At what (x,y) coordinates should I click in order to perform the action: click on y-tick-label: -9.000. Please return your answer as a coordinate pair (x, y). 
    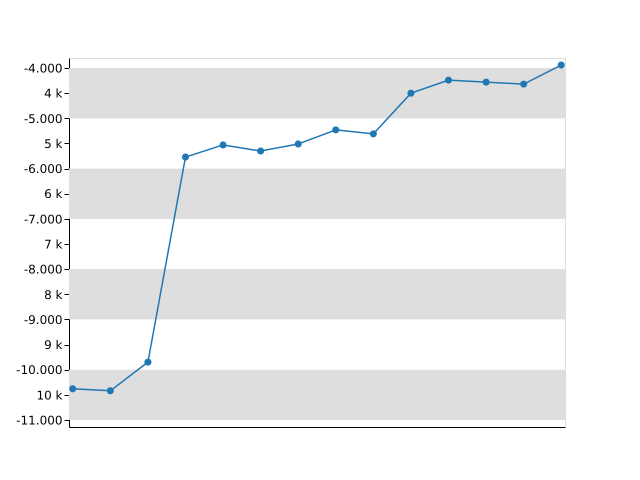
    Looking at the image, I should click on (43, 319).